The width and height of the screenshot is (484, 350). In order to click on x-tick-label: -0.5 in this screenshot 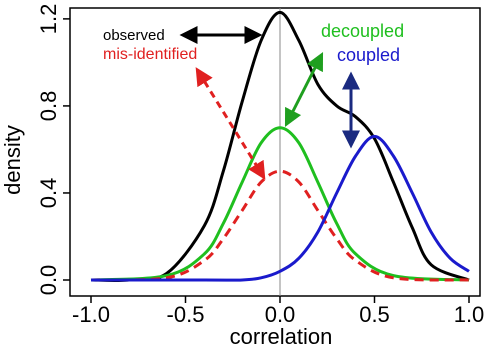, I will do `click(186, 314)`.